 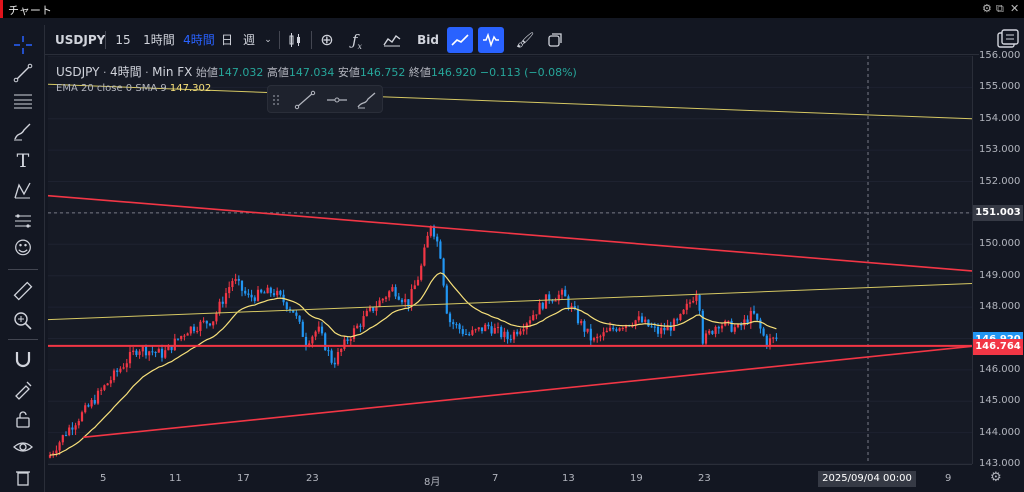 What do you see at coordinates (226, 40) in the screenshot?
I see `interval-day: 日` at bounding box center [226, 40].